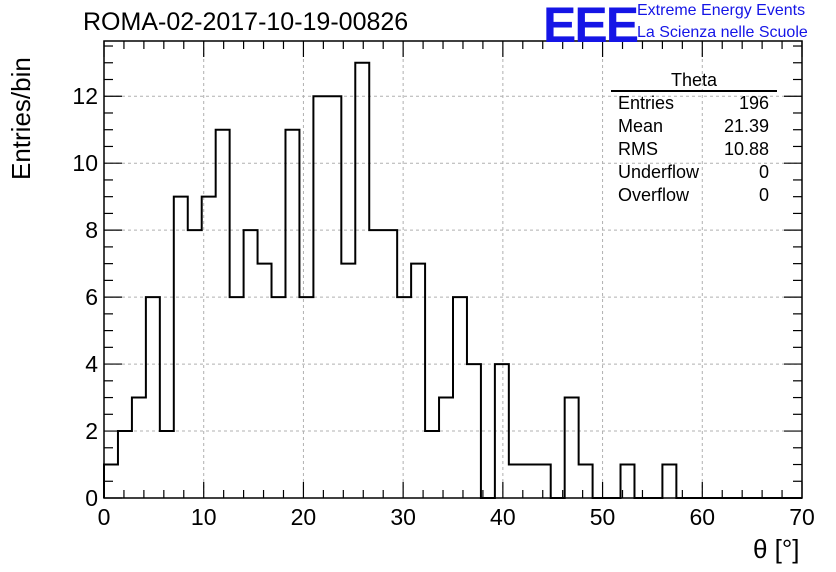  Describe the element at coordinates (603, 517) in the screenshot. I see `x-tick-label: 50` at that location.